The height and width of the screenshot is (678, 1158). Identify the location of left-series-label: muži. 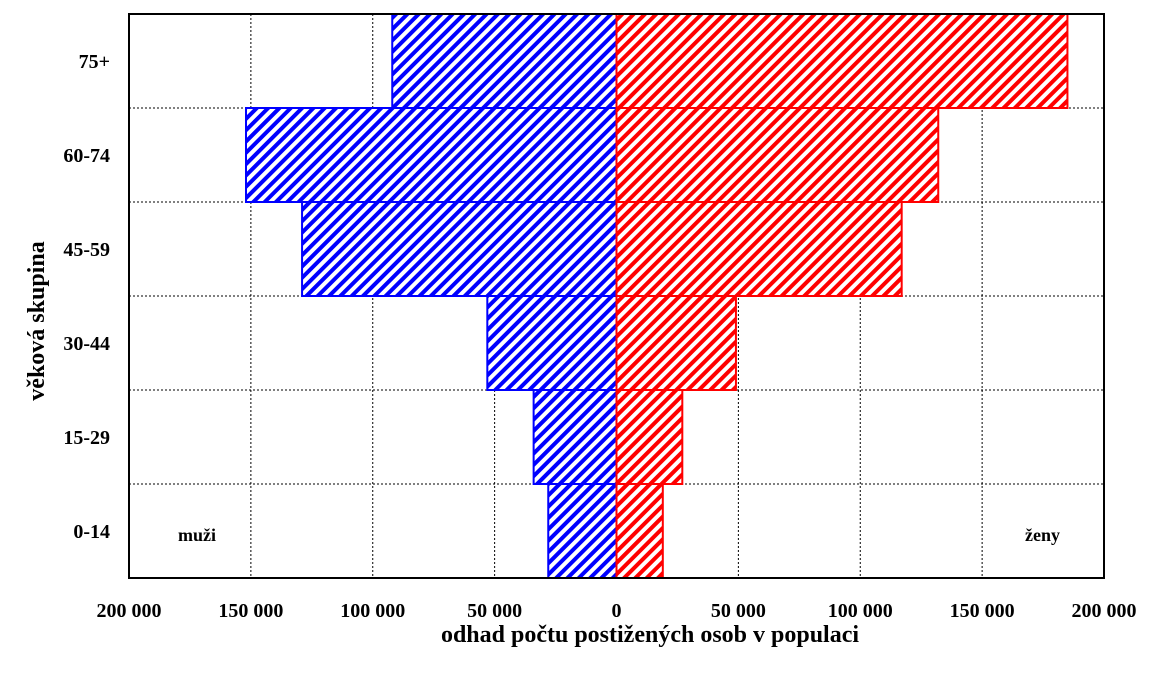
(197, 535).